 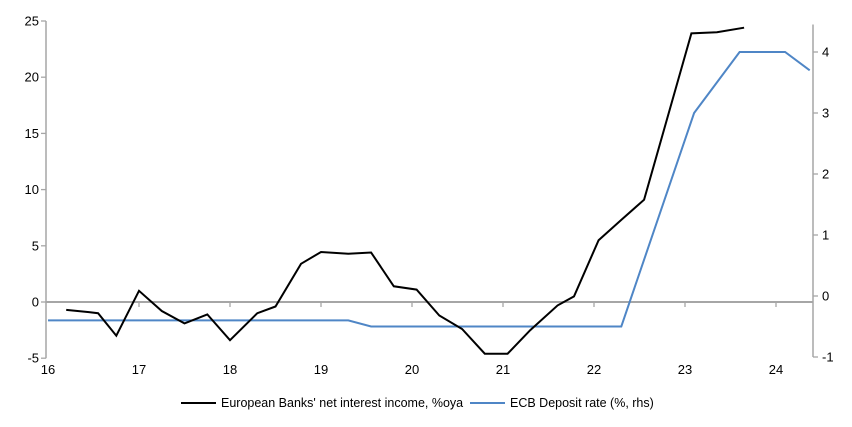 What do you see at coordinates (776, 369) in the screenshot?
I see `x-axis-year-label: 24` at bounding box center [776, 369].